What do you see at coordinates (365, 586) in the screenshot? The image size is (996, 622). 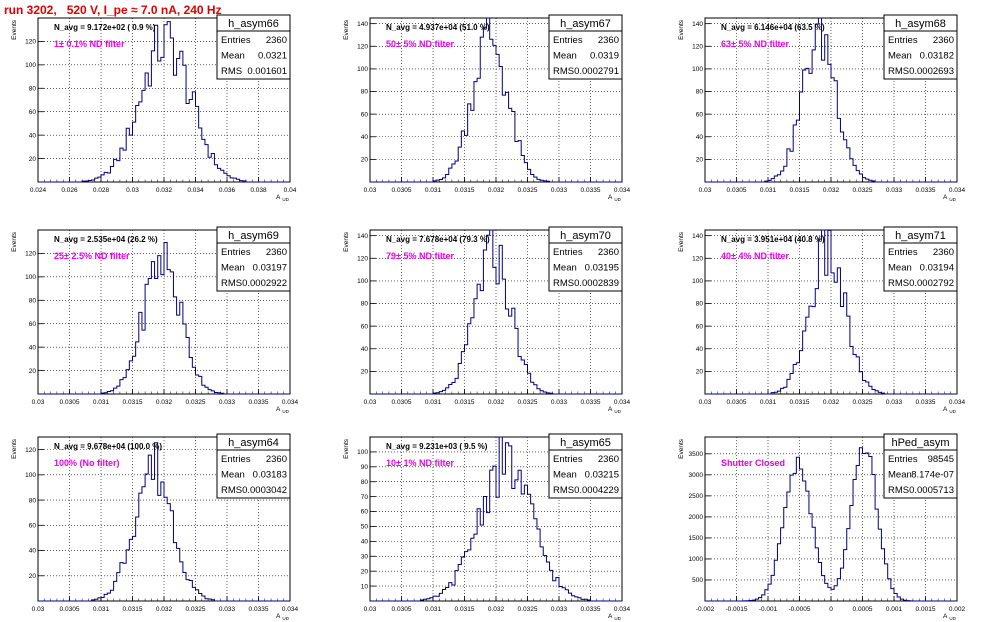 I see `y-tick-label: 10` at bounding box center [365, 586].